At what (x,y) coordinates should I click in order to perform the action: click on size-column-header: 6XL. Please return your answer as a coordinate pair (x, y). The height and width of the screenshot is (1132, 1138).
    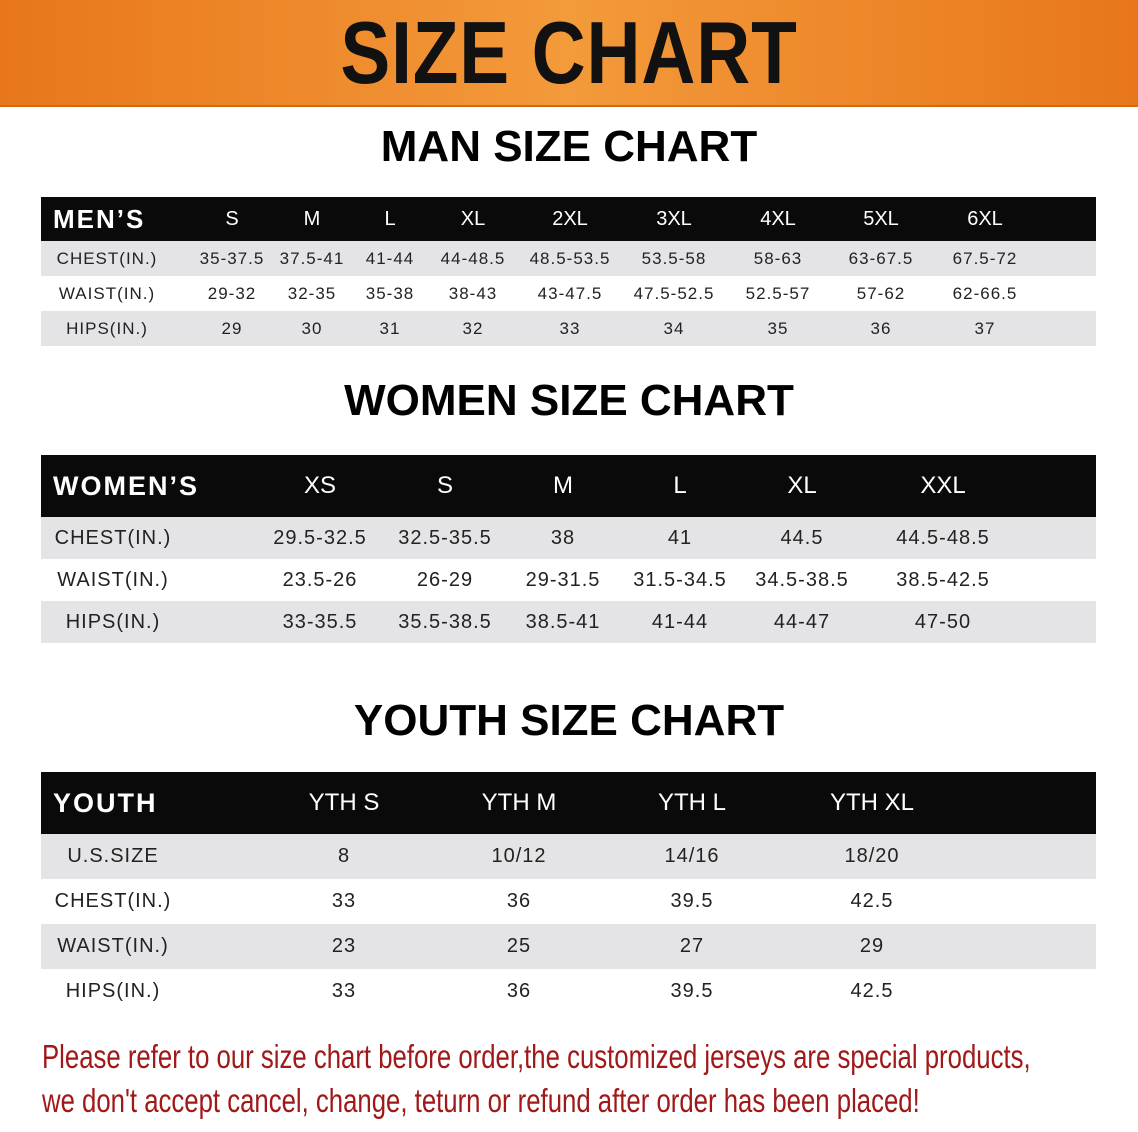
    Looking at the image, I should click on (985, 218).